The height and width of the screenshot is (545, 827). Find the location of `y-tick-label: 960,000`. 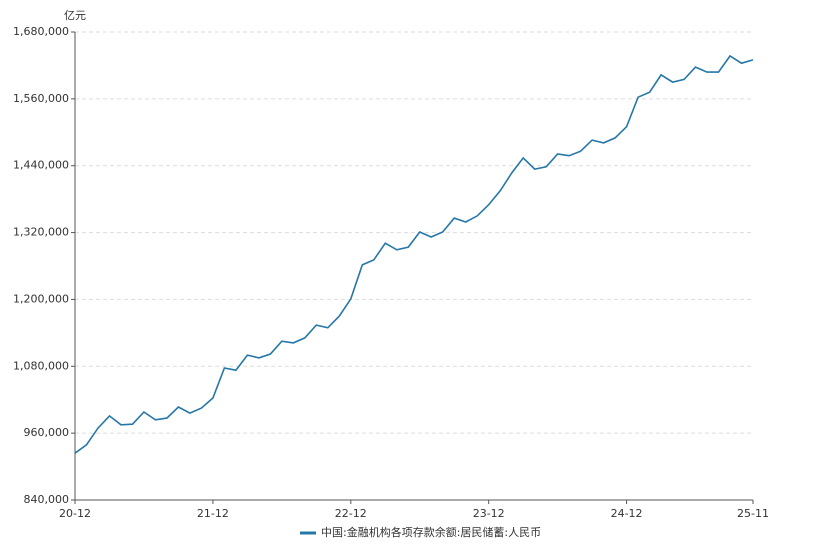

y-tick-label: 960,000 is located at coordinates (47, 432).